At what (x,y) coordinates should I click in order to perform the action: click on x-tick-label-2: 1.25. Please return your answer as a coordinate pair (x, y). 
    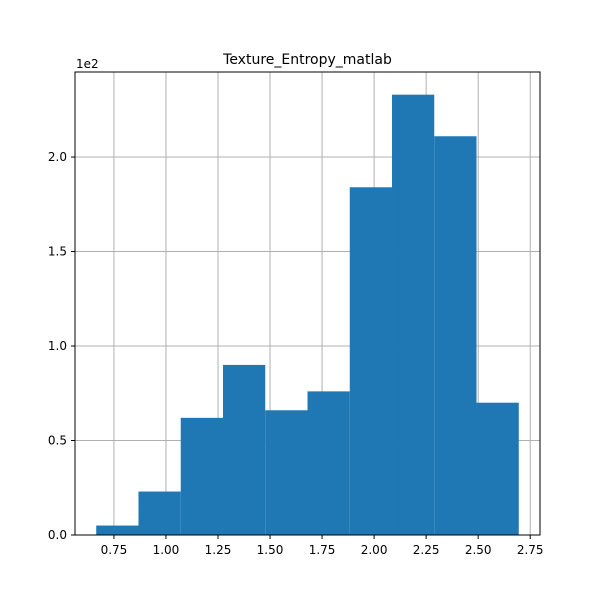
    Looking at the image, I should click on (218, 550).